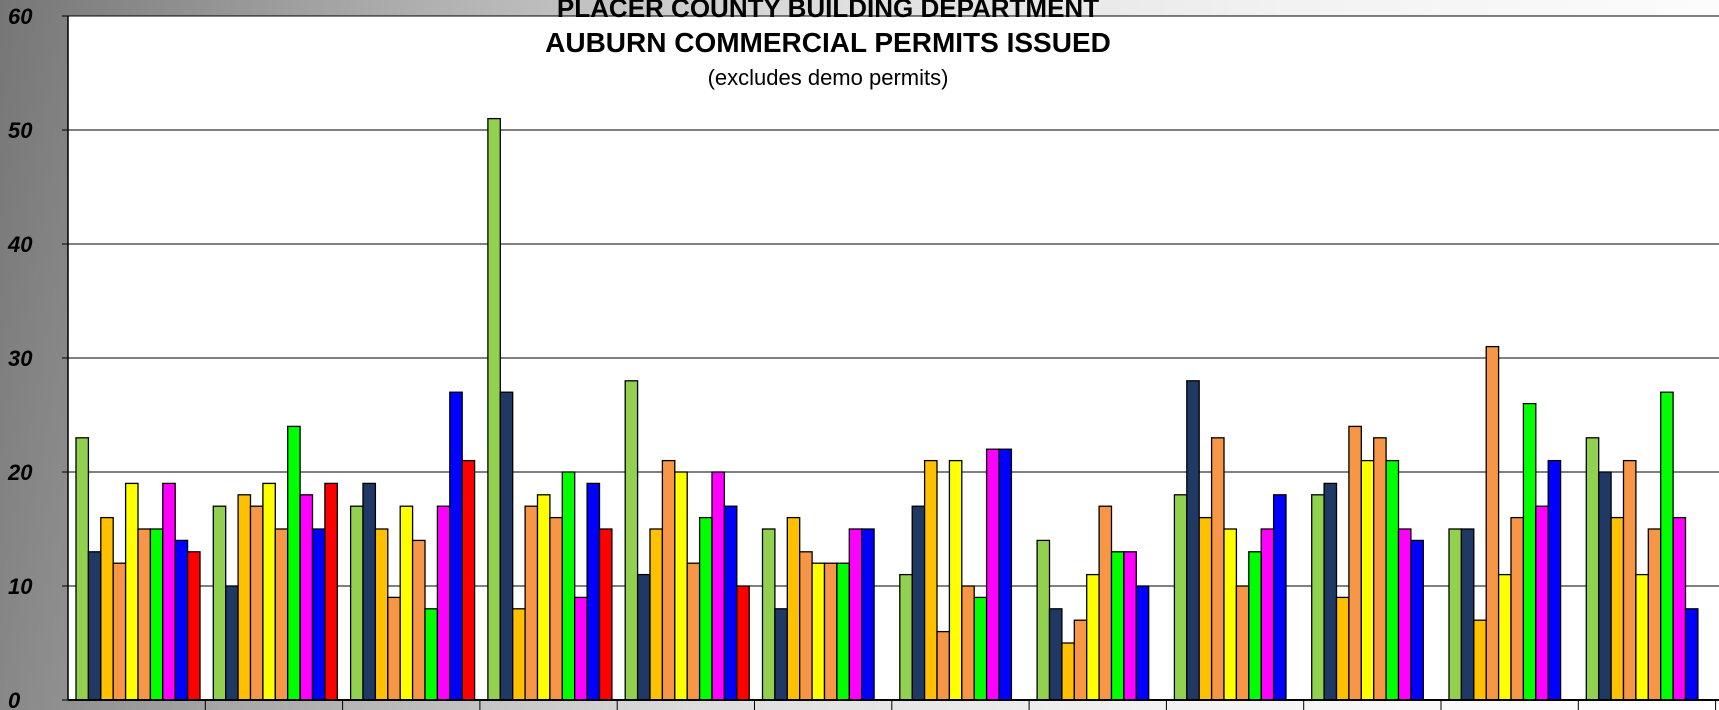 The height and width of the screenshot is (710, 1719). Describe the element at coordinates (20, 472) in the screenshot. I see `y-tick-label: 20` at that location.